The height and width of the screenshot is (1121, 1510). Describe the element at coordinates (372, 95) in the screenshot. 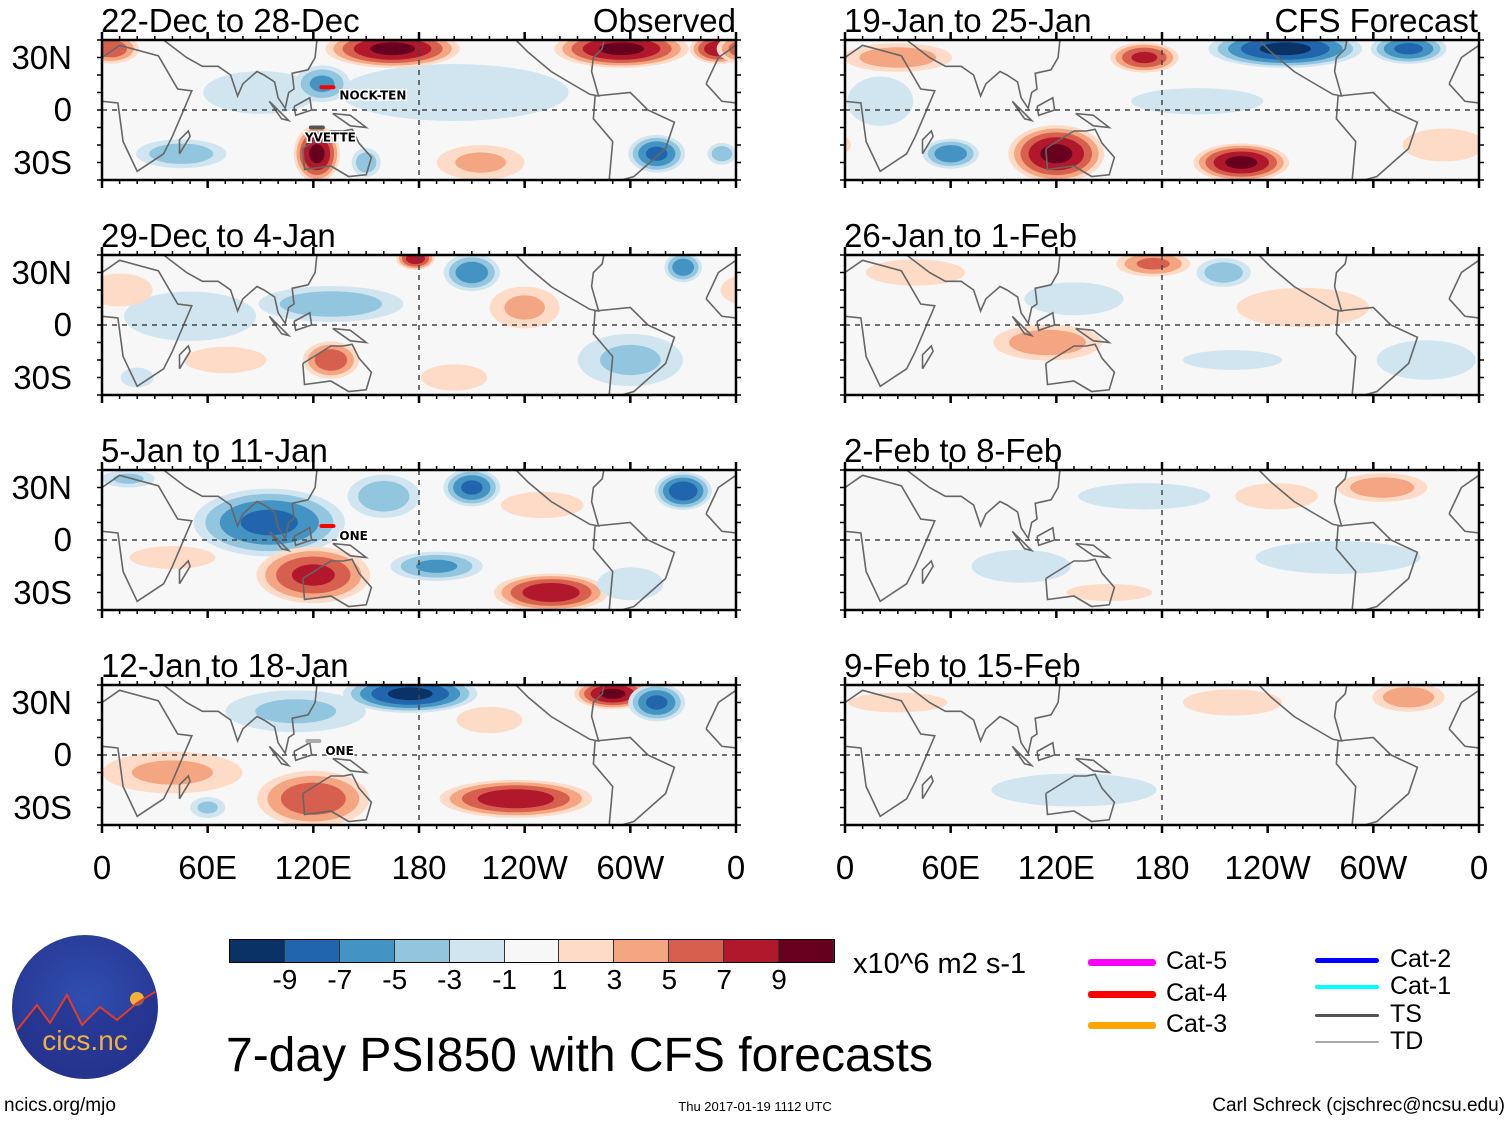

I see `storm-label: NOCK-TEN` at that location.